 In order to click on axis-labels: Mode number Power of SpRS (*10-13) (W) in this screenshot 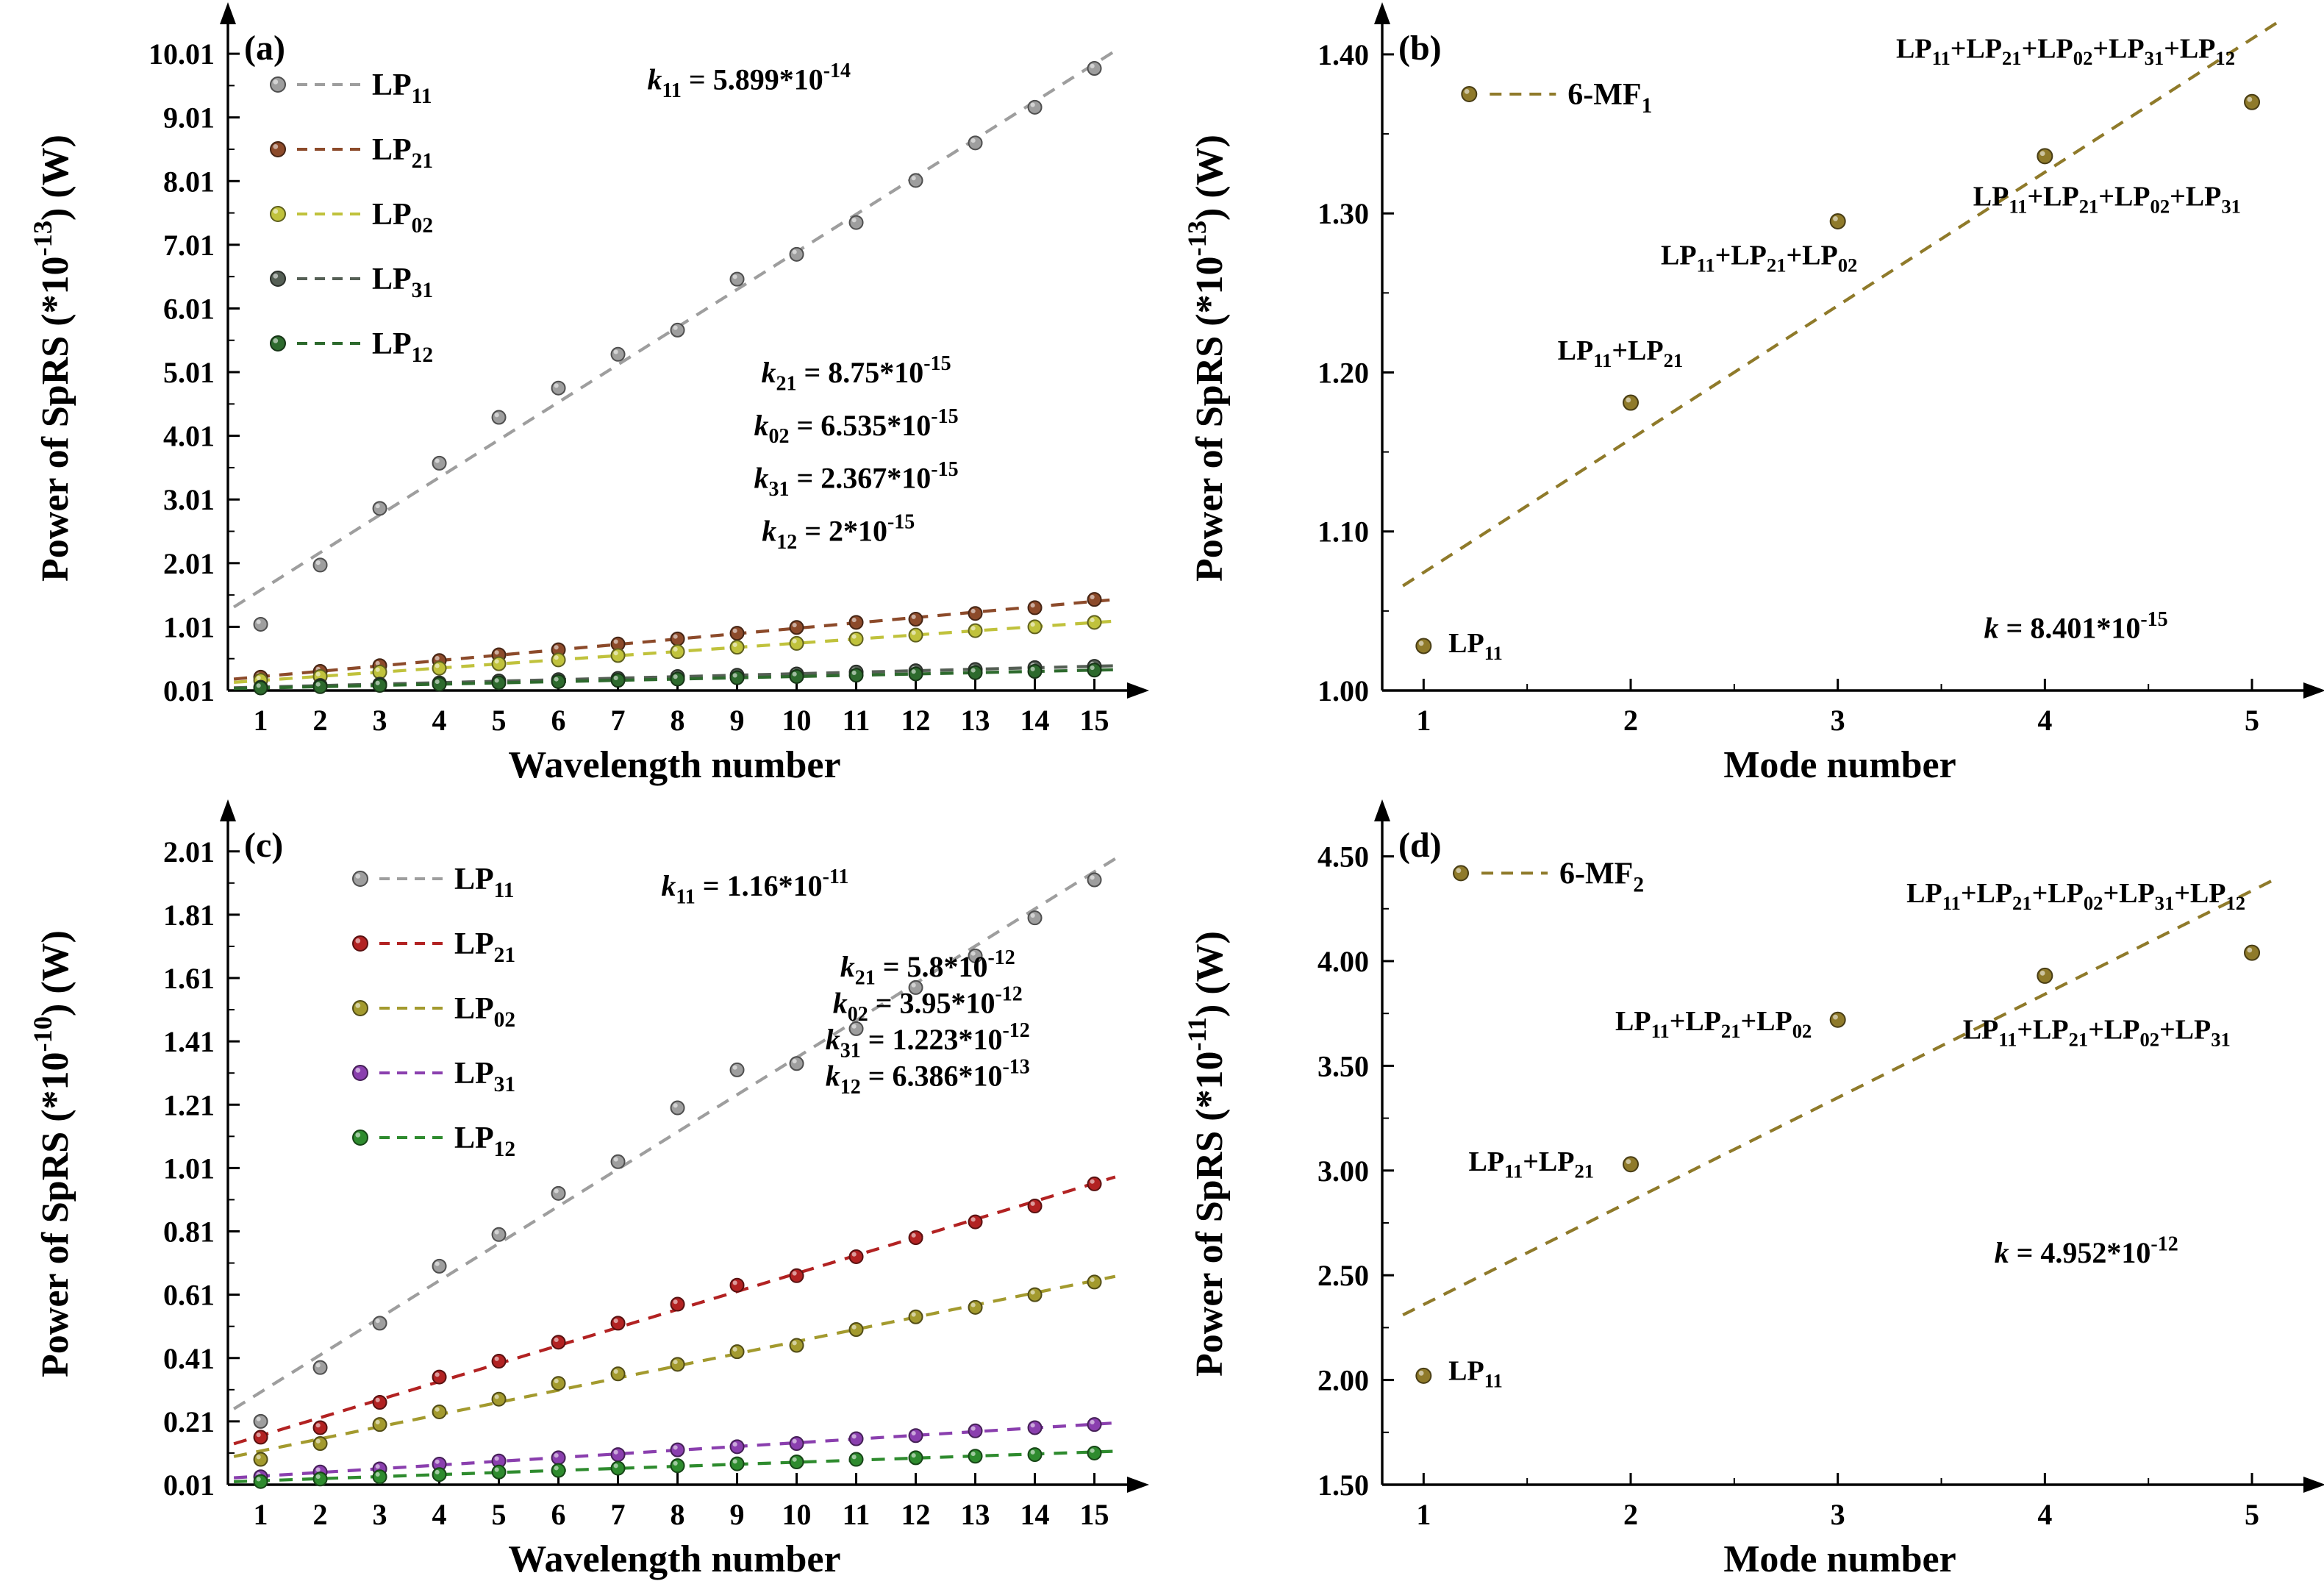, I will do `click(1569, 460)`.